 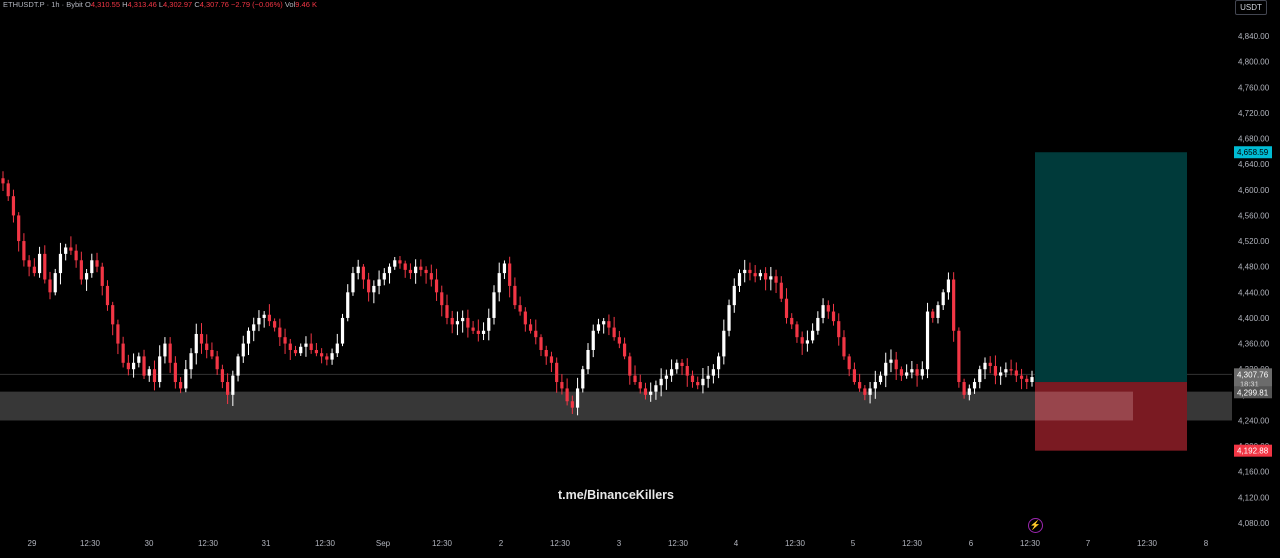 I want to click on current-price-tag: 4,307.76, so click(x=1253, y=374).